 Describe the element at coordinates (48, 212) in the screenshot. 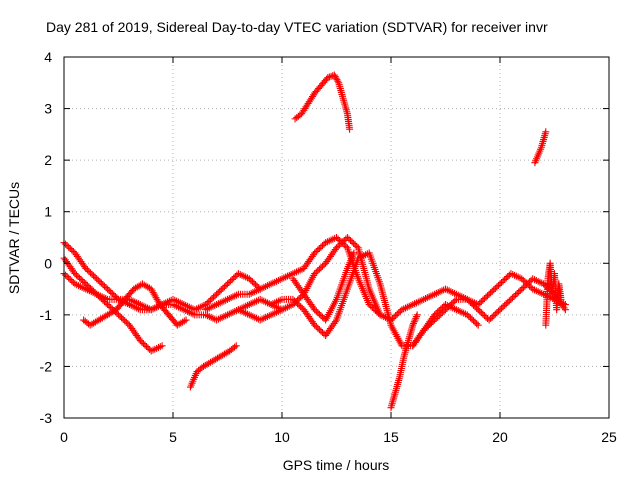

I see `y-tick-label: 1` at that location.